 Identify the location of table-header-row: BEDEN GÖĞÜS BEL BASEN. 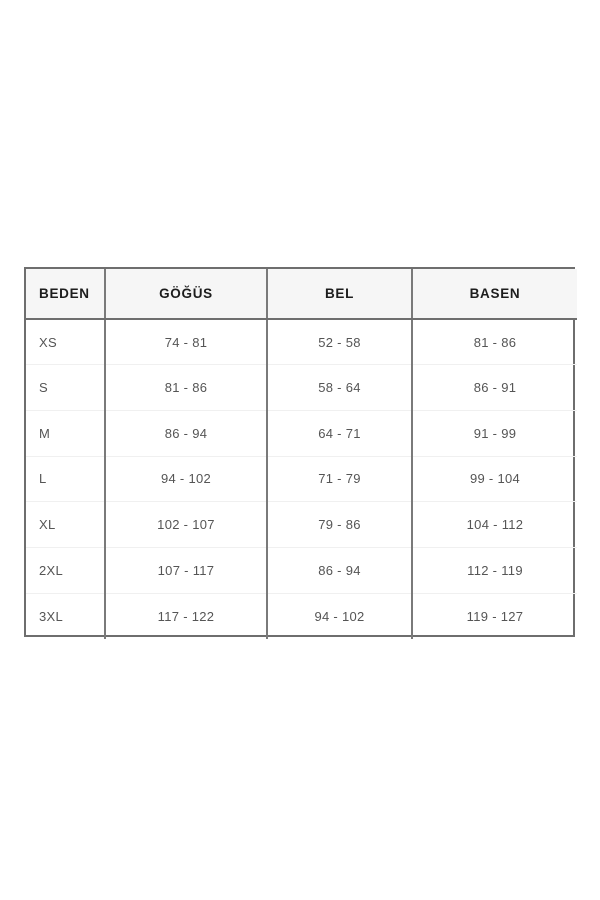
(301, 294).